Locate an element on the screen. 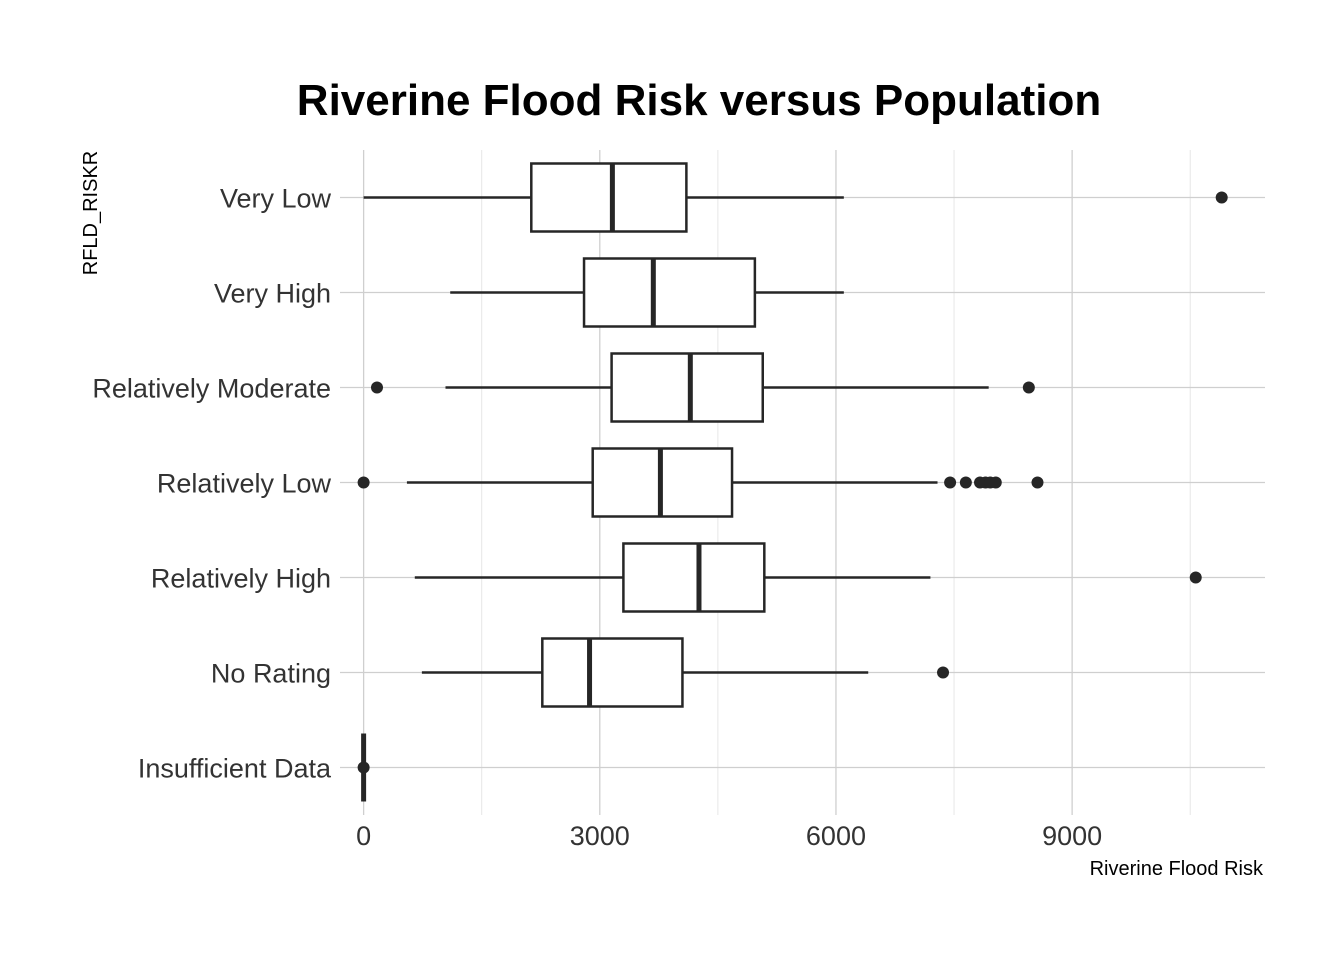 This screenshot has width=1344, height=960. box-no-rating is located at coordinates (685, 672).